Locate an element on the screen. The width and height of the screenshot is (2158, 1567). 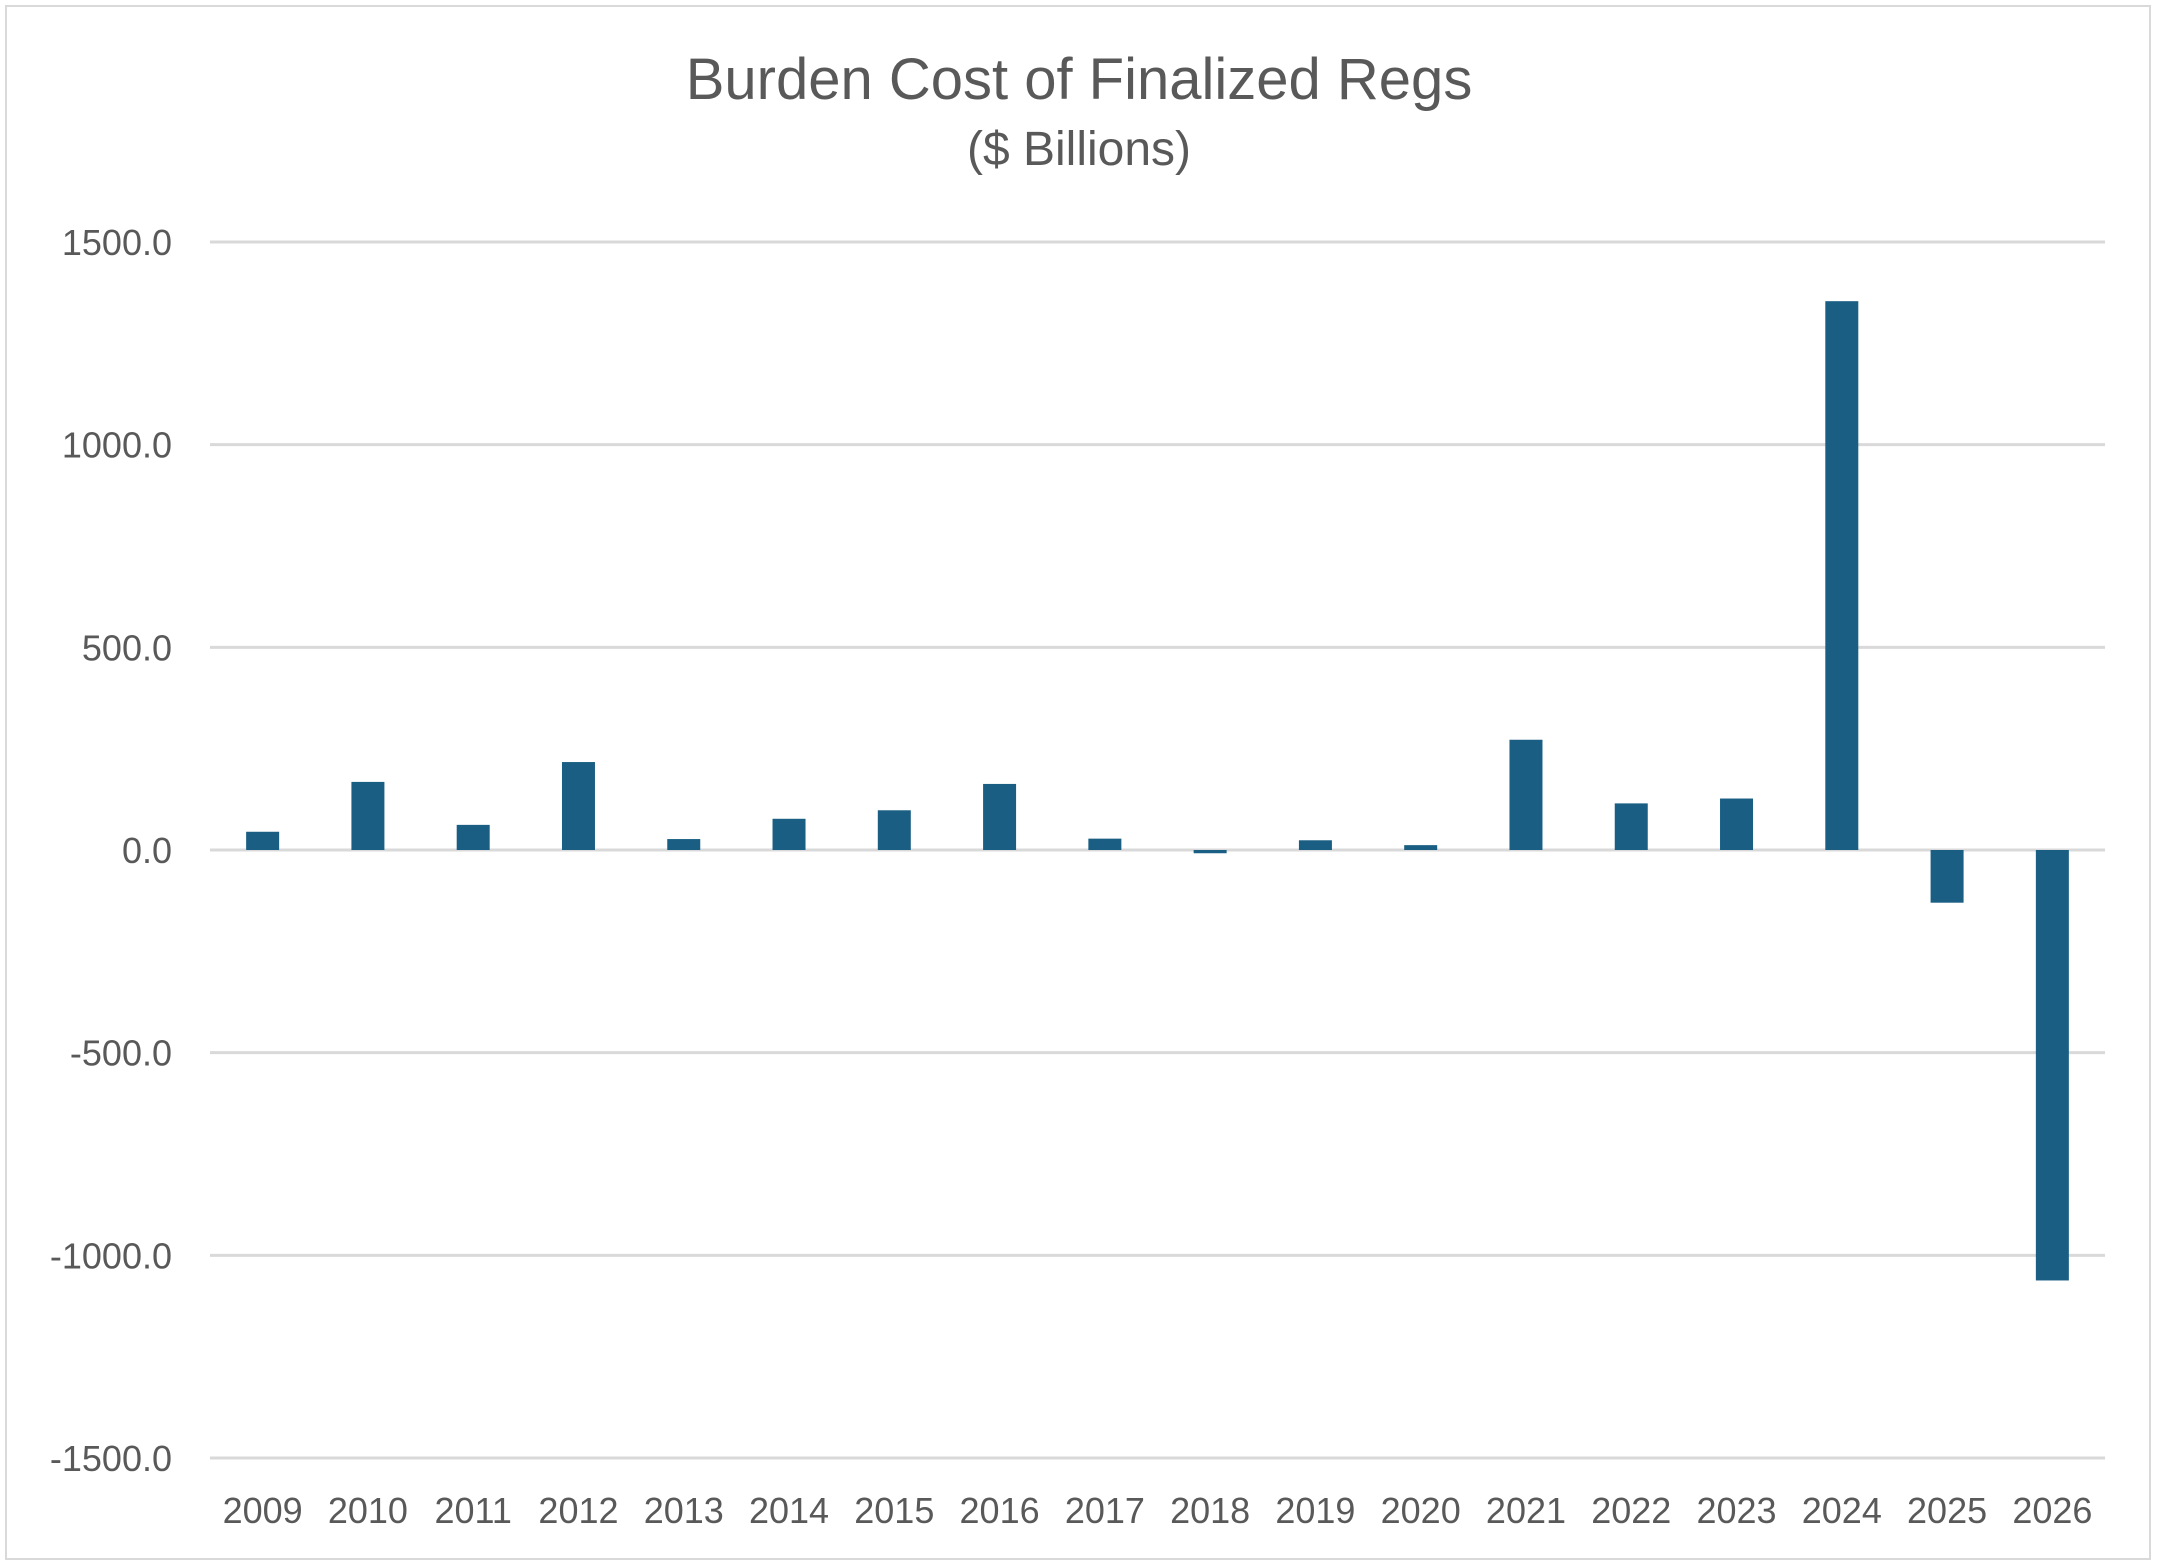
bar-2015 is located at coordinates (894, 830).